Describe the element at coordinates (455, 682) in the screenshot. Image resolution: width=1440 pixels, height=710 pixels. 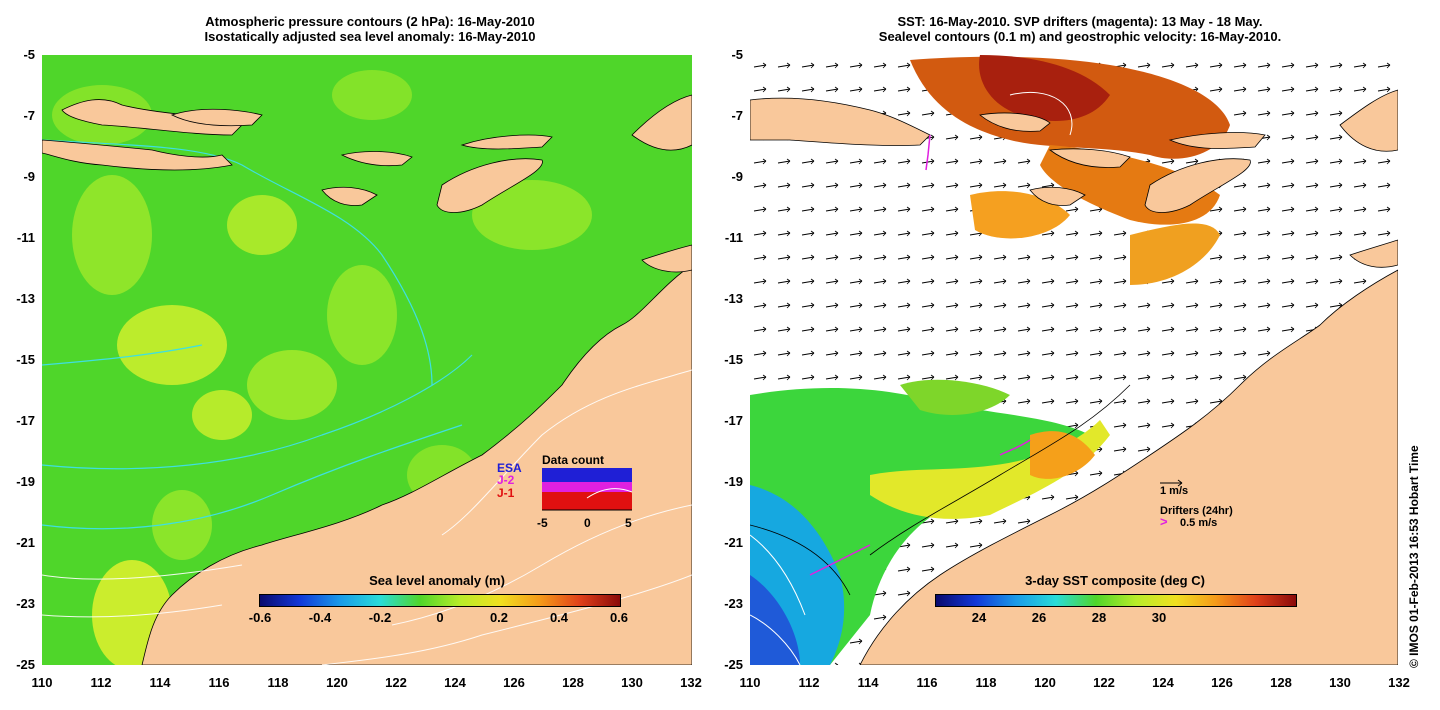
I see `left-xtick: 124` at that location.